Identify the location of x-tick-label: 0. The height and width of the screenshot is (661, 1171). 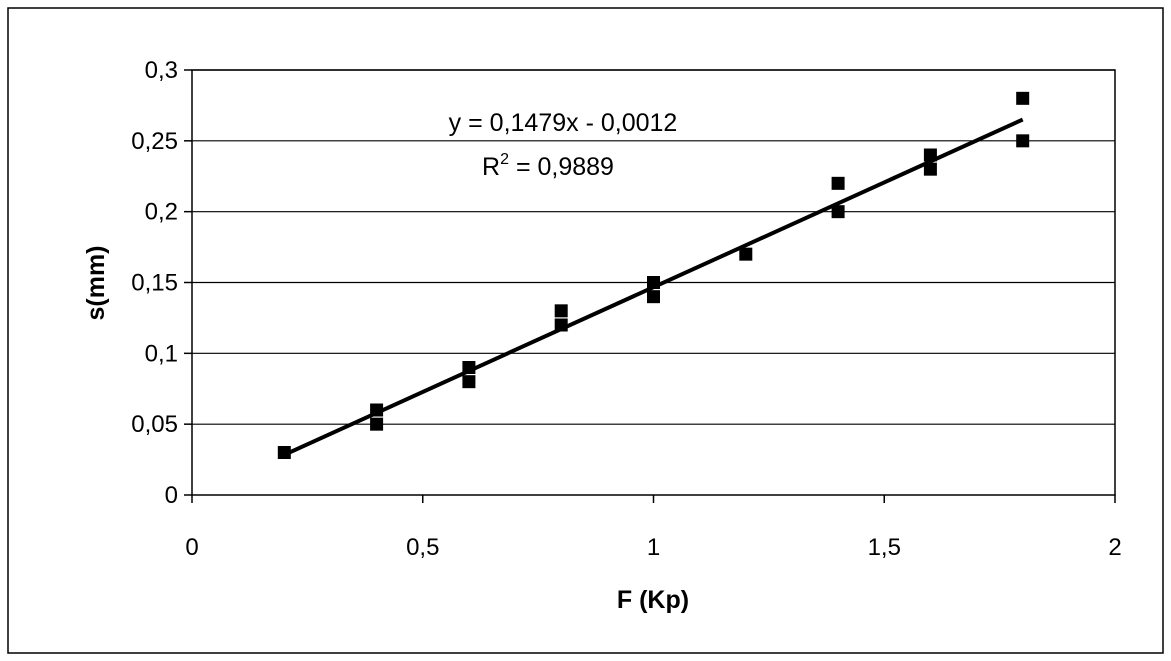
(191, 547).